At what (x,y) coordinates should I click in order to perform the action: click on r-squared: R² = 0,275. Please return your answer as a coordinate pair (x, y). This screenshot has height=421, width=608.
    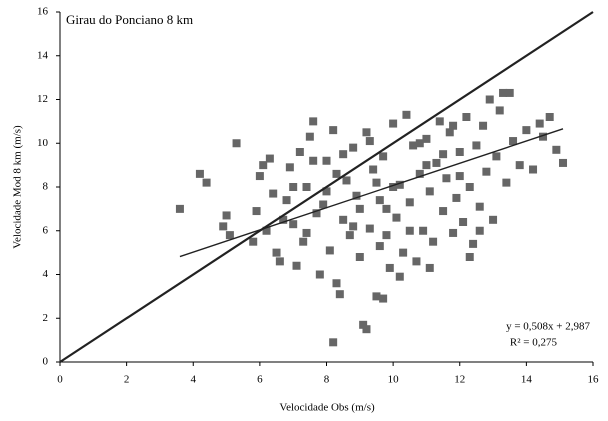
    Looking at the image, I should click on (534, 343).